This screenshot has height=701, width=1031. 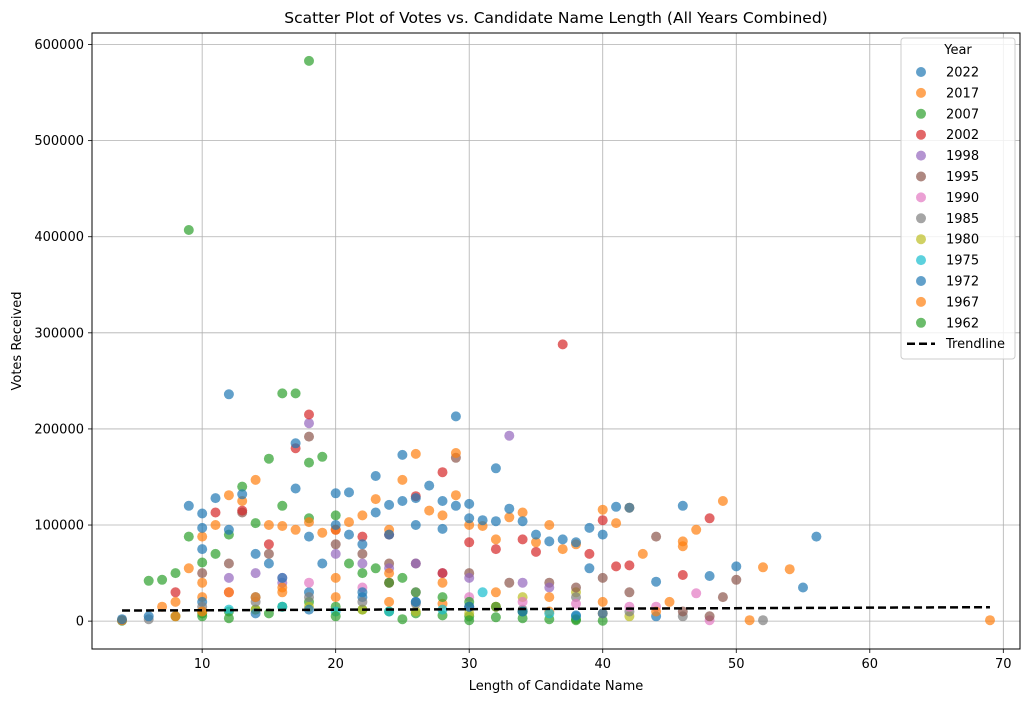 What do you see at coordinates (947, 156) in the screenshot?
I see `legend-item-1998: 1998` at bounding box center [947, 156].